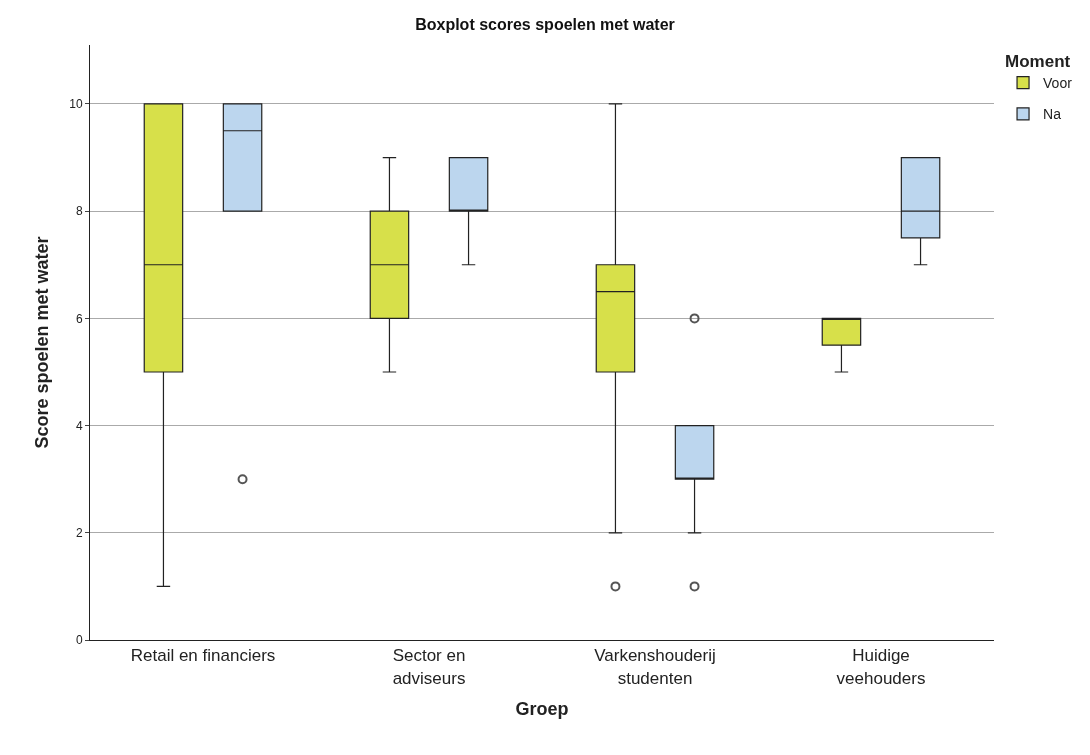  Describe the element at coordinates (1038, 62) in the screenshot. I see `legend-title: Moment` at that location.